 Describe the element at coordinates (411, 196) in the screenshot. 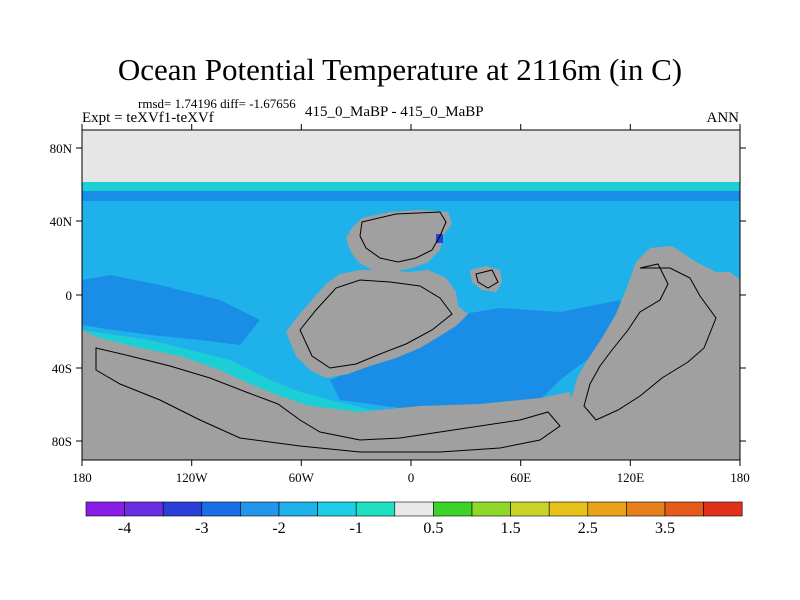

I see `subpolar-band-deep` at that location.